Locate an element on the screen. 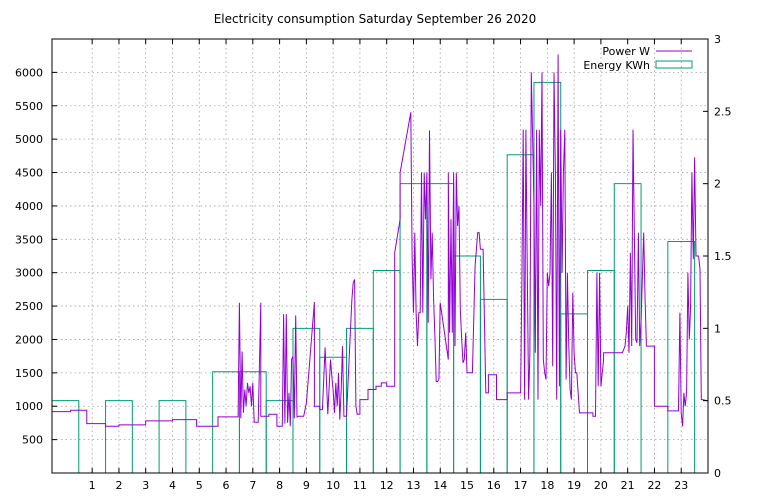 This screenshot has width=768, height=500. x-tick-label: 8 is located at coordinates (279, 485).